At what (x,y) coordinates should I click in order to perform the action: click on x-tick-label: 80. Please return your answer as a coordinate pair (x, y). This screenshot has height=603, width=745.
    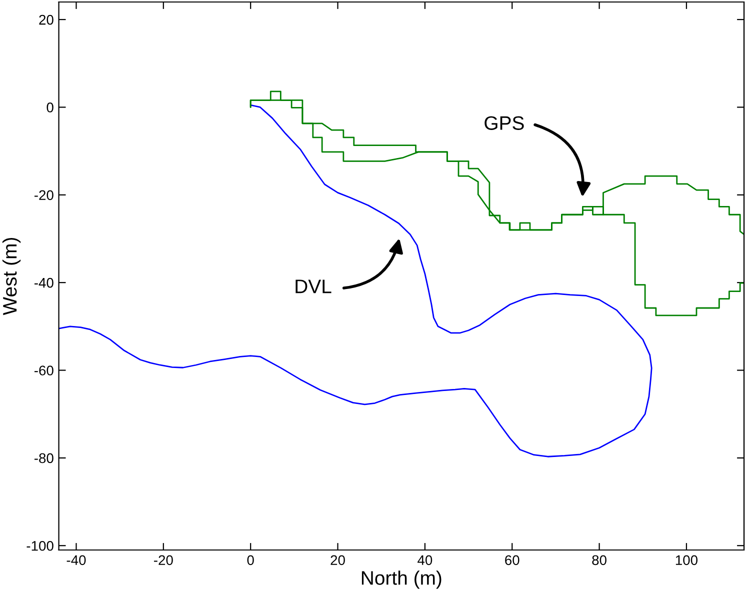
    Looking at the image, I should click on (599, 560).